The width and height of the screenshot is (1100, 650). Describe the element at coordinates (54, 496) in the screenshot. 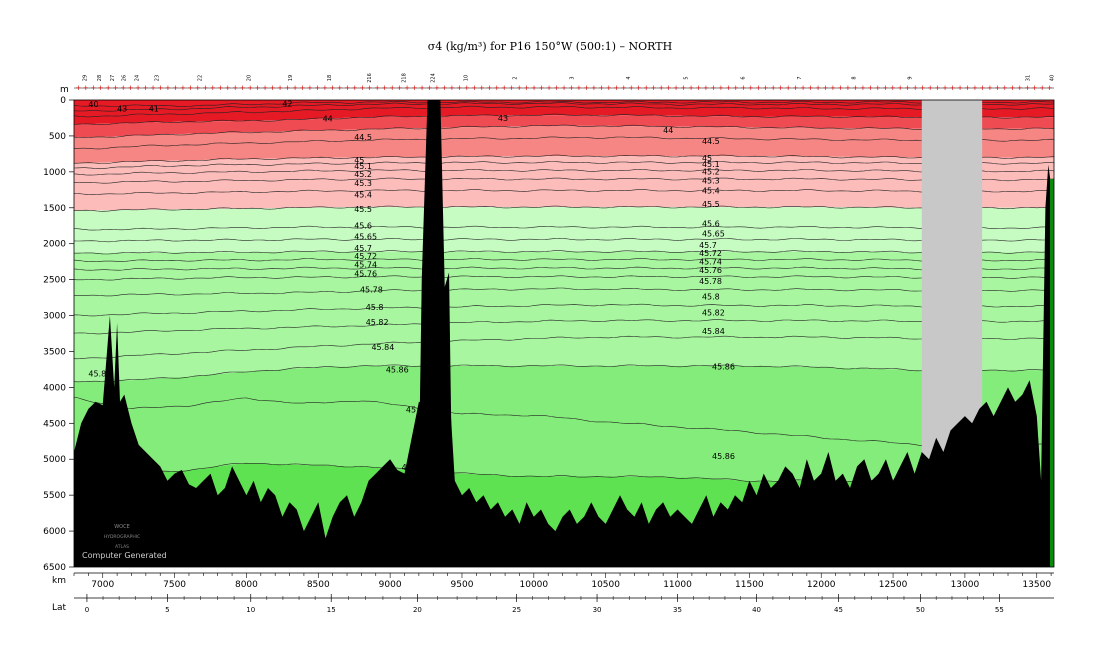

I see `y-tick-label: 5500` at that location.